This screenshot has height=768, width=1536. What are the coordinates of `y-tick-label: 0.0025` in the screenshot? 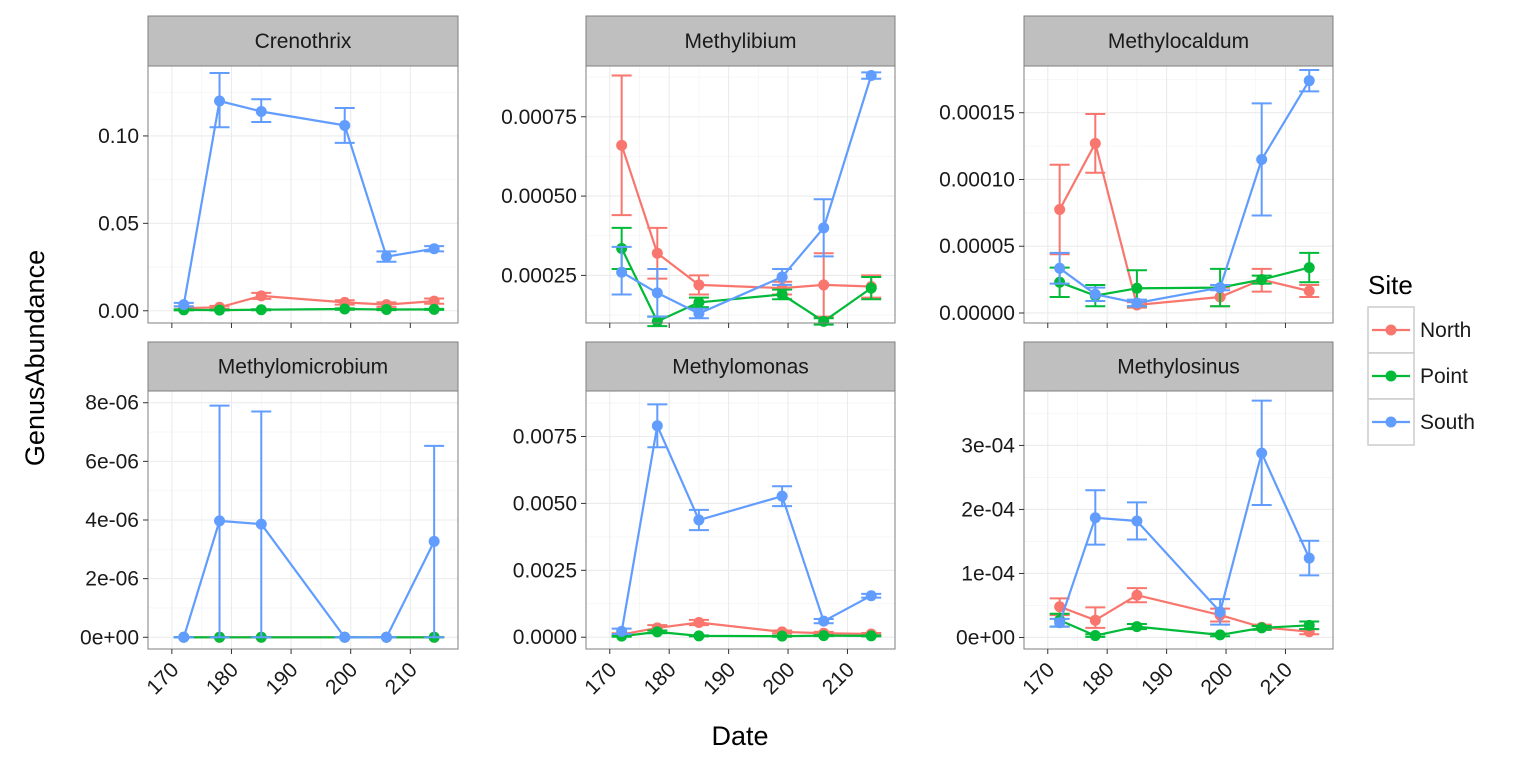 It's located at (545, 570).